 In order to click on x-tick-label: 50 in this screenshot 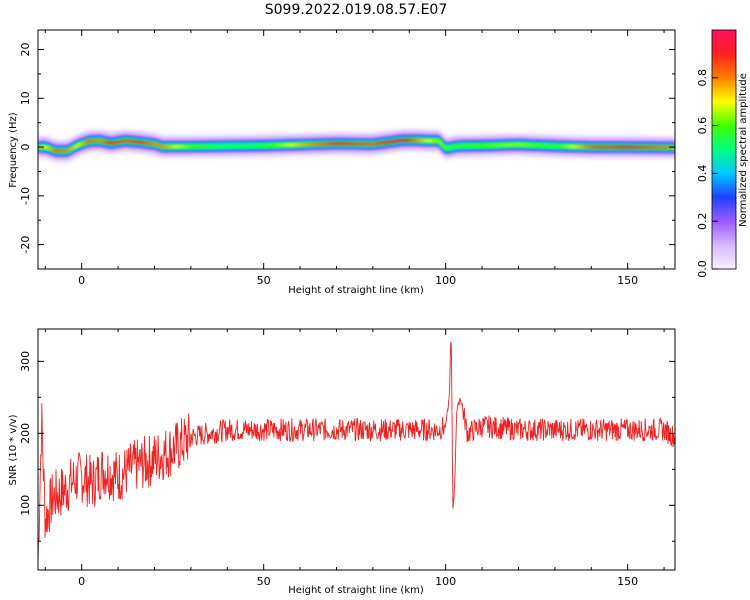, I will do `click(264, 581)`.